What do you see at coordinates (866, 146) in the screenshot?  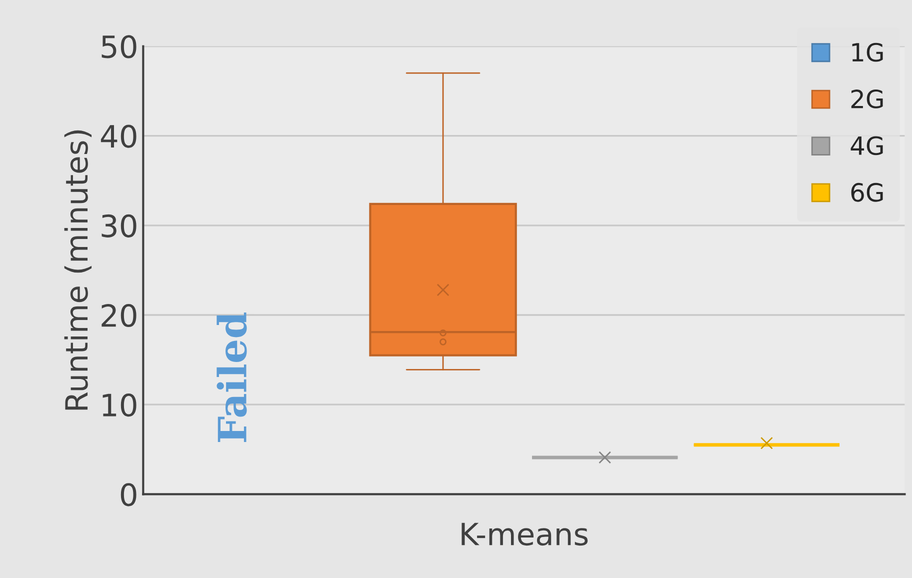 I see `legend-label: 4G` at bounding box center [866, 146].